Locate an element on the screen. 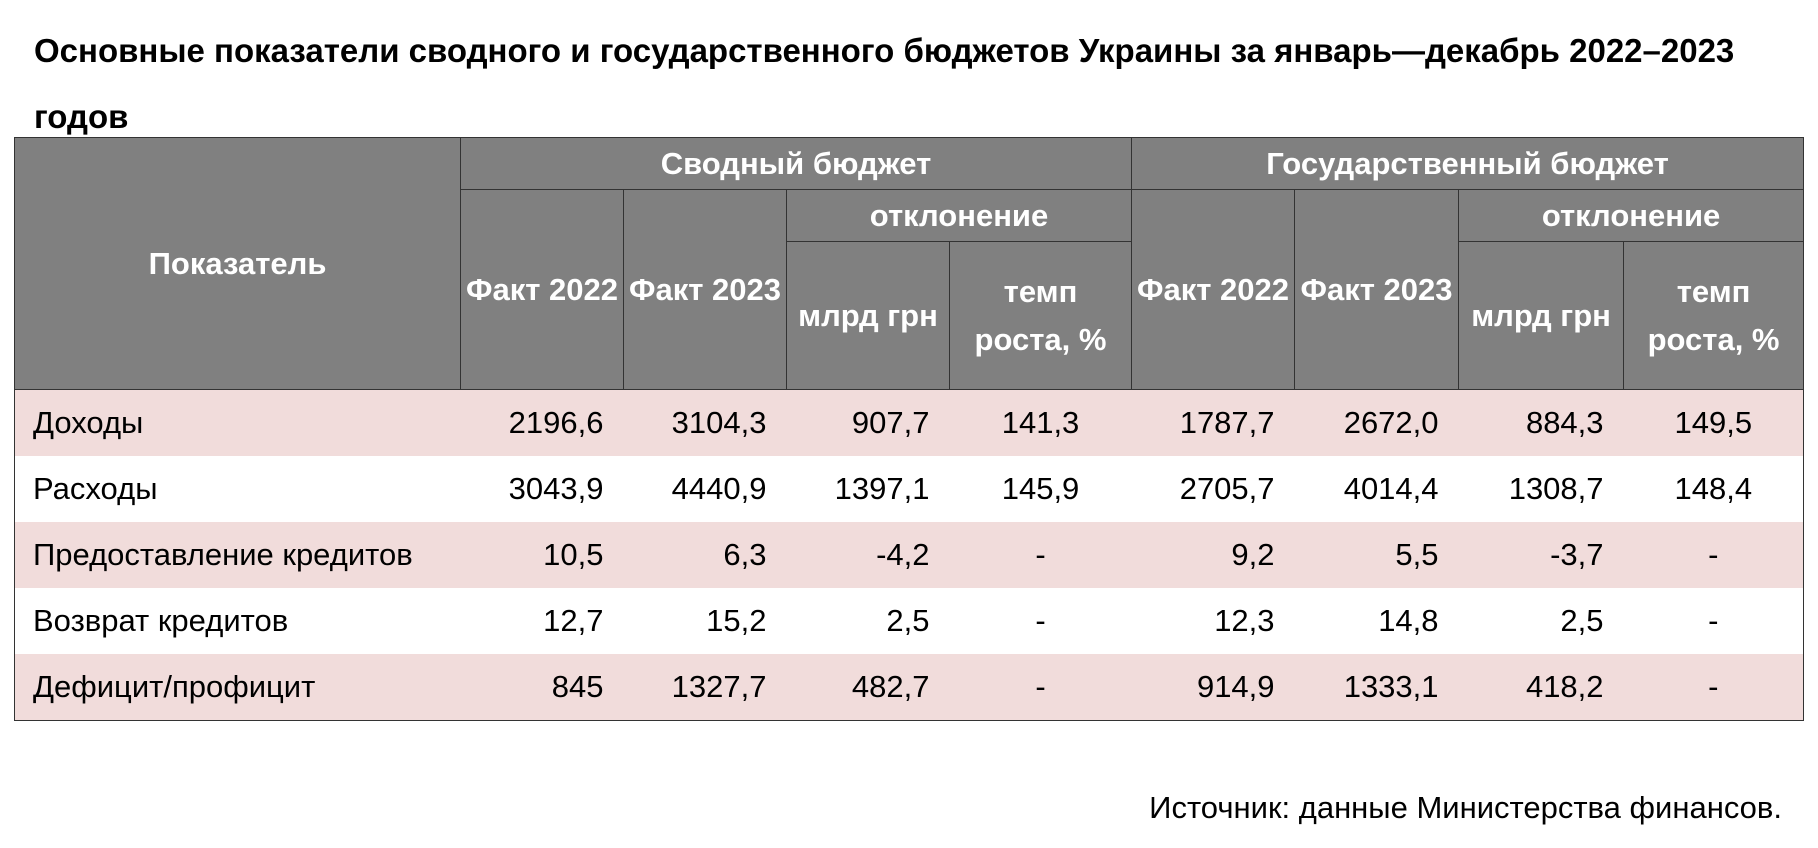  row-label: Дефицит/профицит is located at coordinates (237, 687).